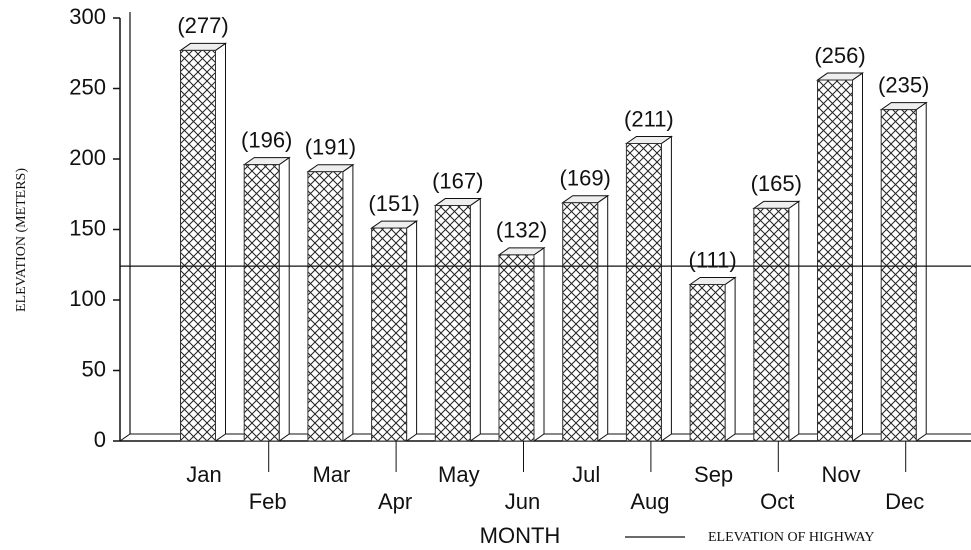  I want to click on x-tick-label: Oct, so click(777, 501).